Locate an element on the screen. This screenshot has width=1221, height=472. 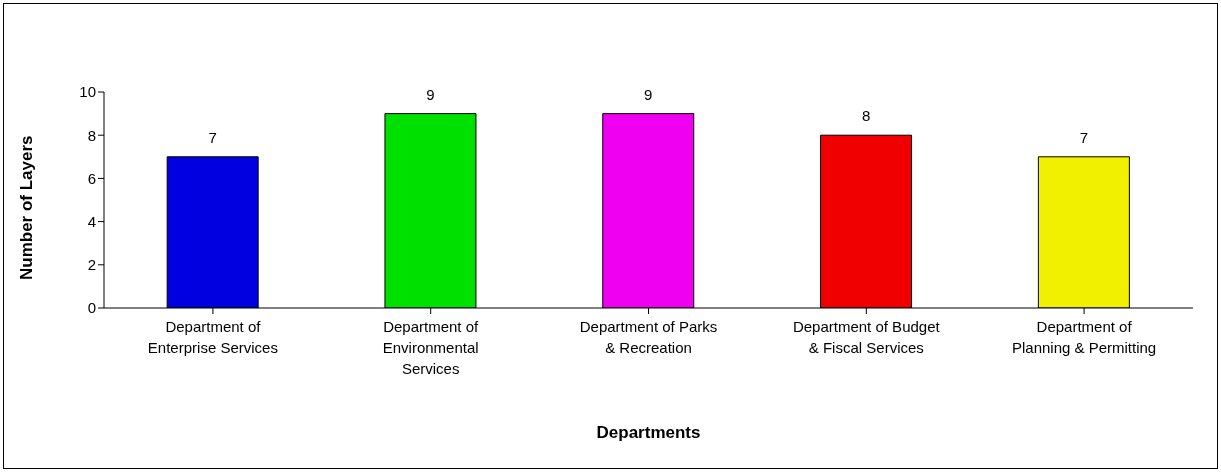
x-axis-title: Departments is located at coordinates (648, 432).